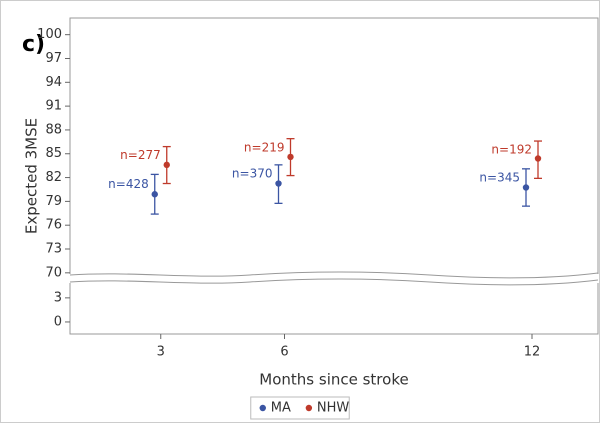 The image size is (600, 423). Describe the element at coordinates (53, 225) in the screenshot. I see `y-tick-label: 76` at that location.